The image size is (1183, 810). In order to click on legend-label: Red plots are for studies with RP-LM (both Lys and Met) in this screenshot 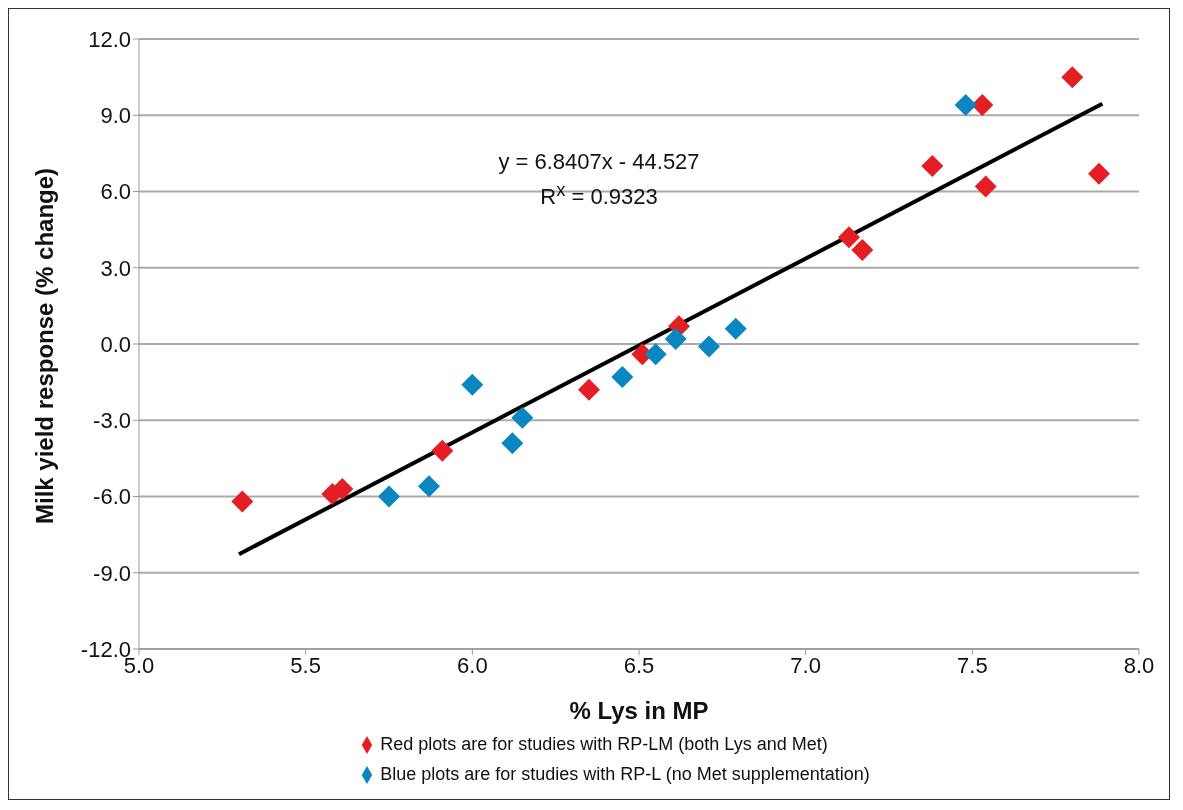, I will do `click(604, 744)`.